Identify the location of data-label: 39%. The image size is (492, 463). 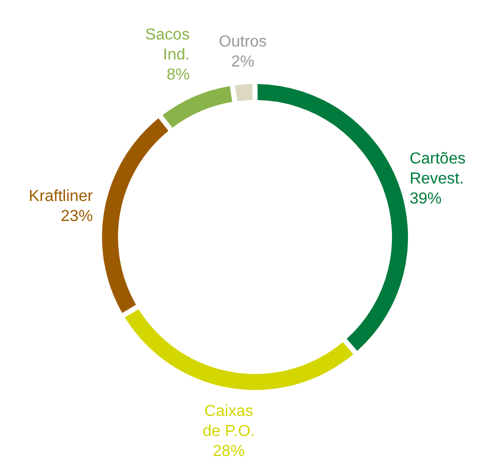
(426, 199).